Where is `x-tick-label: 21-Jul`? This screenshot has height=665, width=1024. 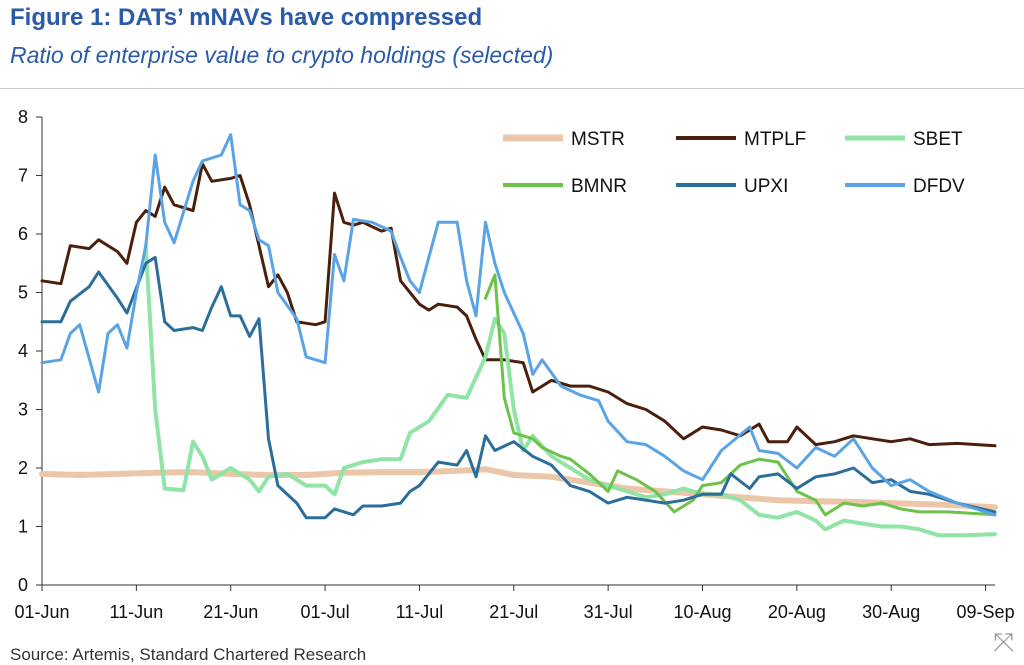 x-tick-label: 21-Jul is located at coordinates (513, 612).